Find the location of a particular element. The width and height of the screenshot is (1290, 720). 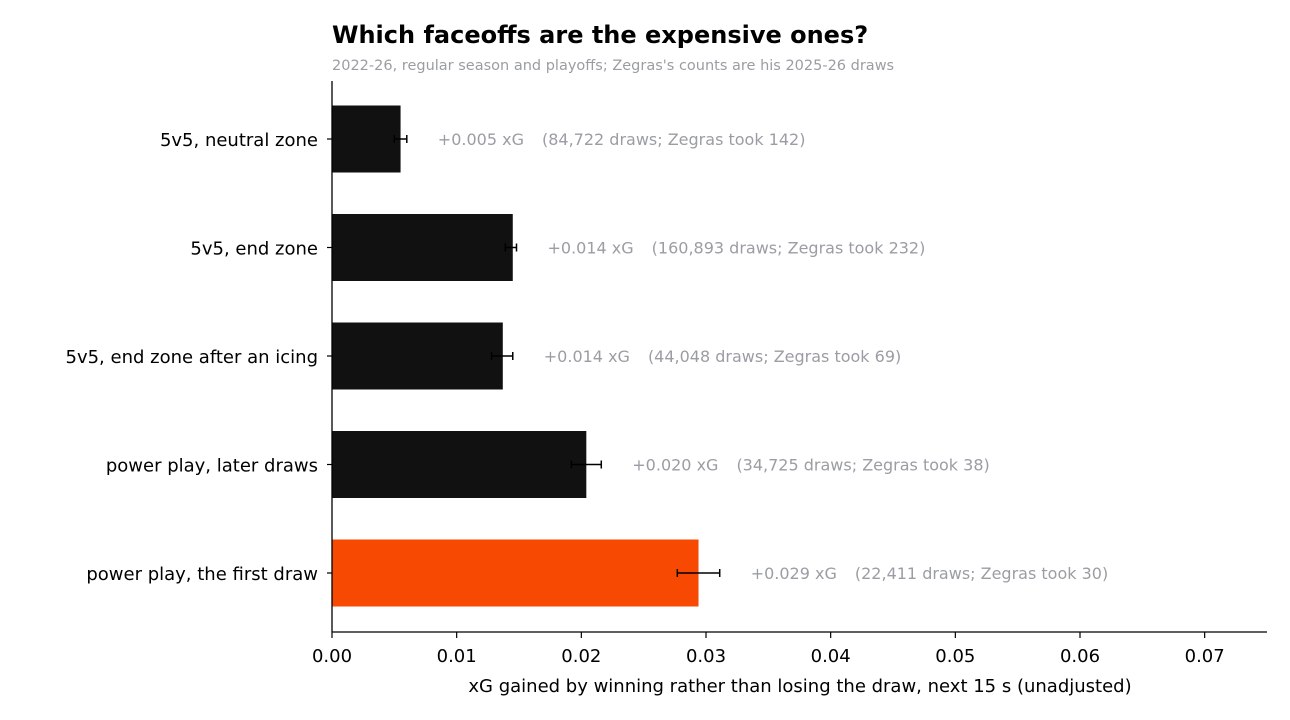

category-label: 5v5, end zone after an icing is located at coordinates (192, 357).